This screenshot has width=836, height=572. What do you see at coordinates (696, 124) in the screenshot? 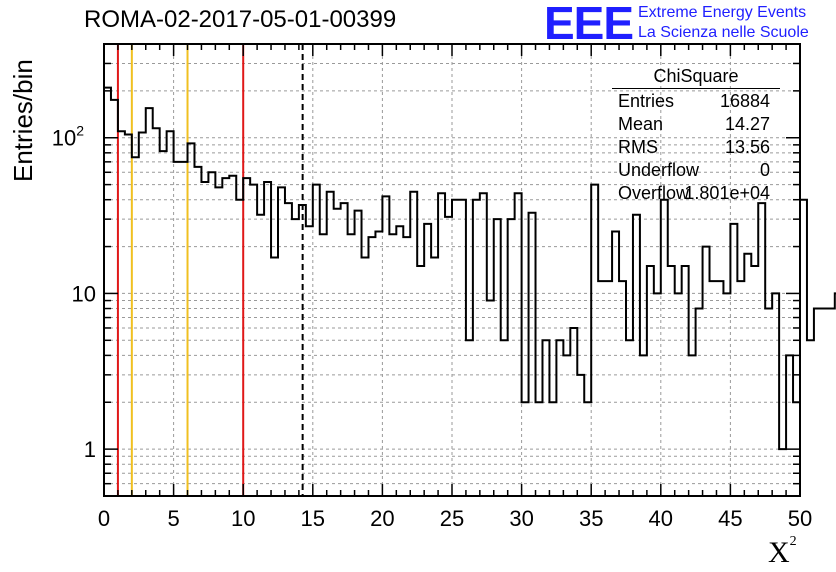
I see `stats-row: Mean 14.27` at bounding box center [696, 124].